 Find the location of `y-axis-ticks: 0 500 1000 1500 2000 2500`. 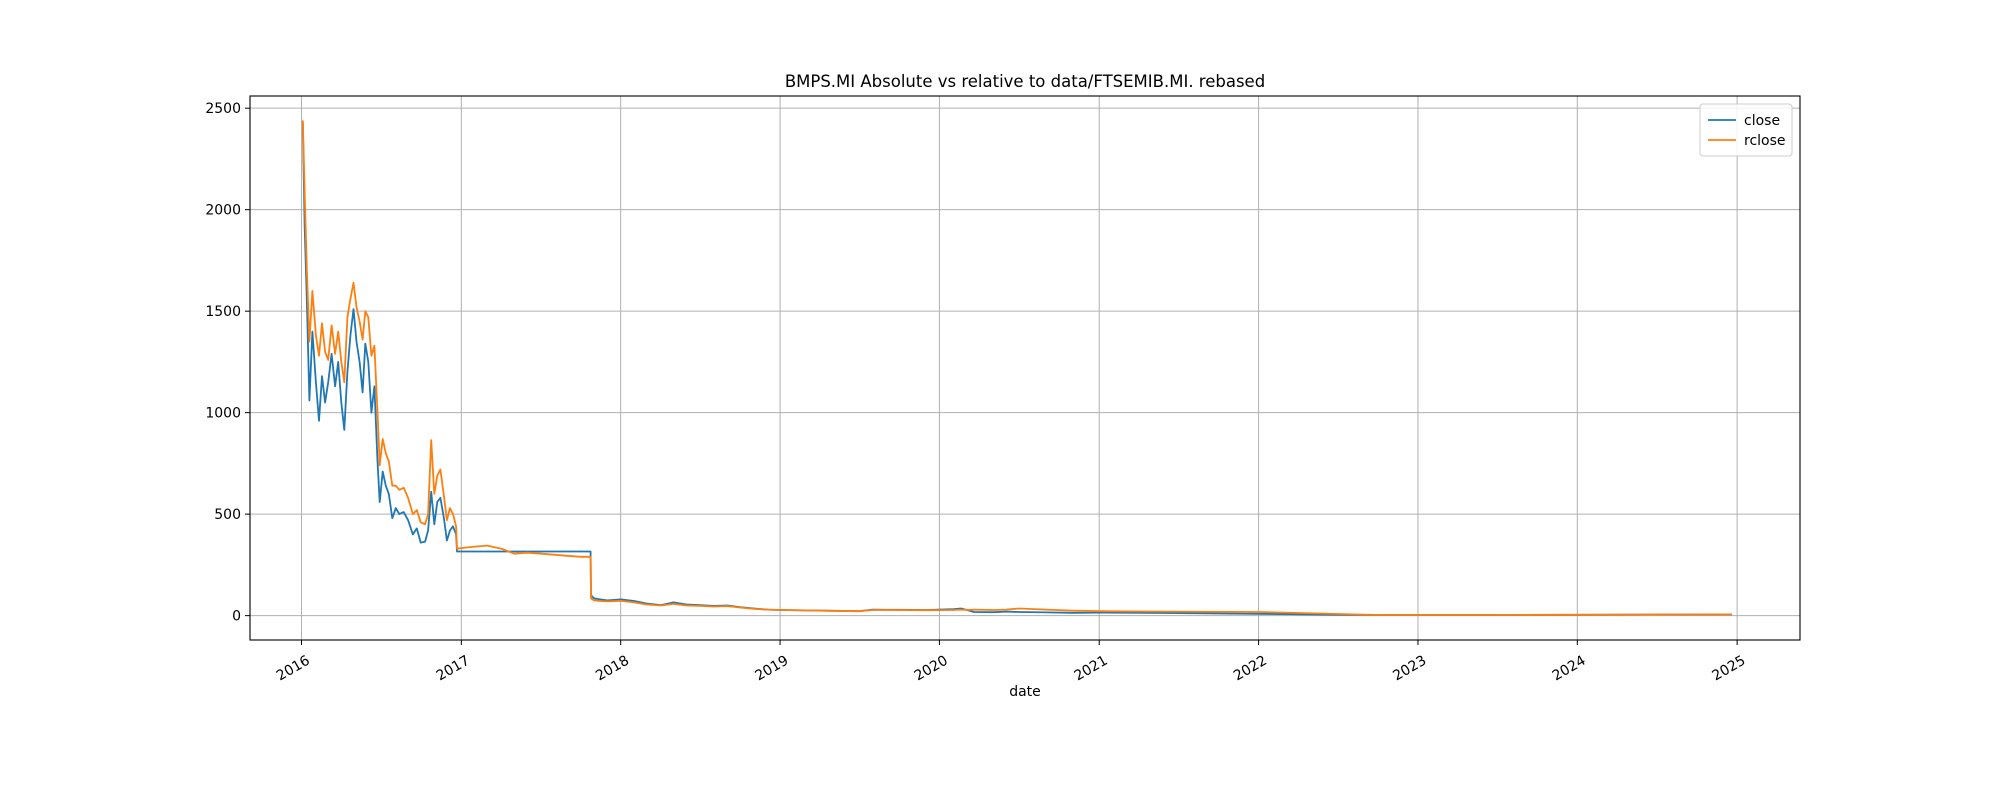

y-axis-ticks: 0 500 1000 1500 2000 2500 is located at coordinates (227, 363).